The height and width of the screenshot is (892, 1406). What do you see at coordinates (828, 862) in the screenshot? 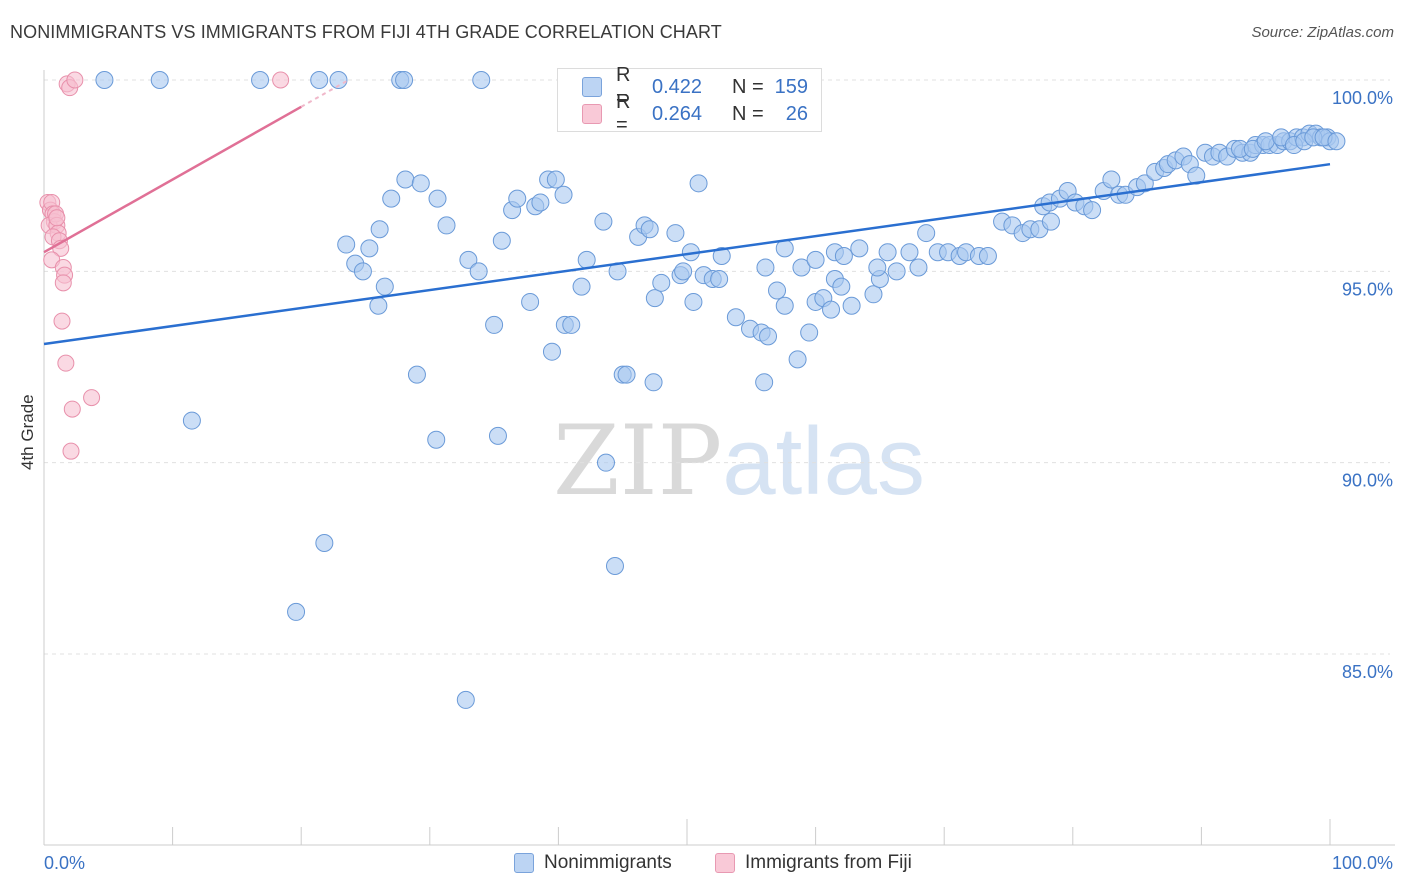
I see `bottom-legend-label: Immigrants from Fiji` at bounding box center [828, 862].